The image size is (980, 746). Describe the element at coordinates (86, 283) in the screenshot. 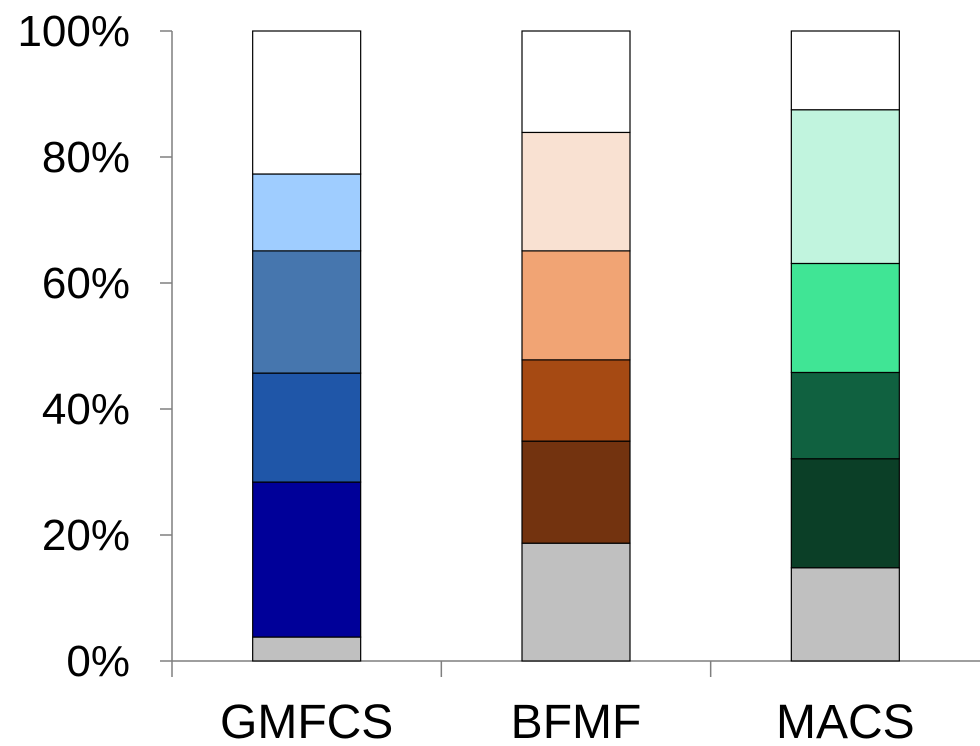

I see `y-tick-label: 60%` at that location.